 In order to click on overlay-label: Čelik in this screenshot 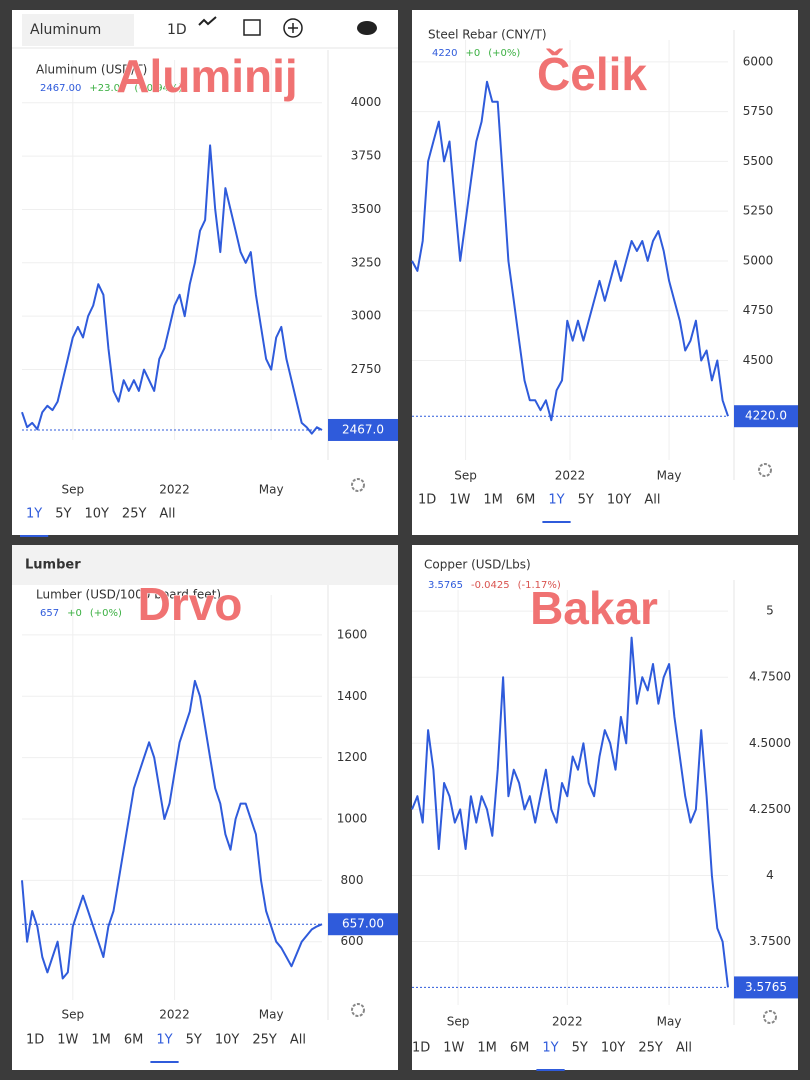, I will do `click(592, 74)`.